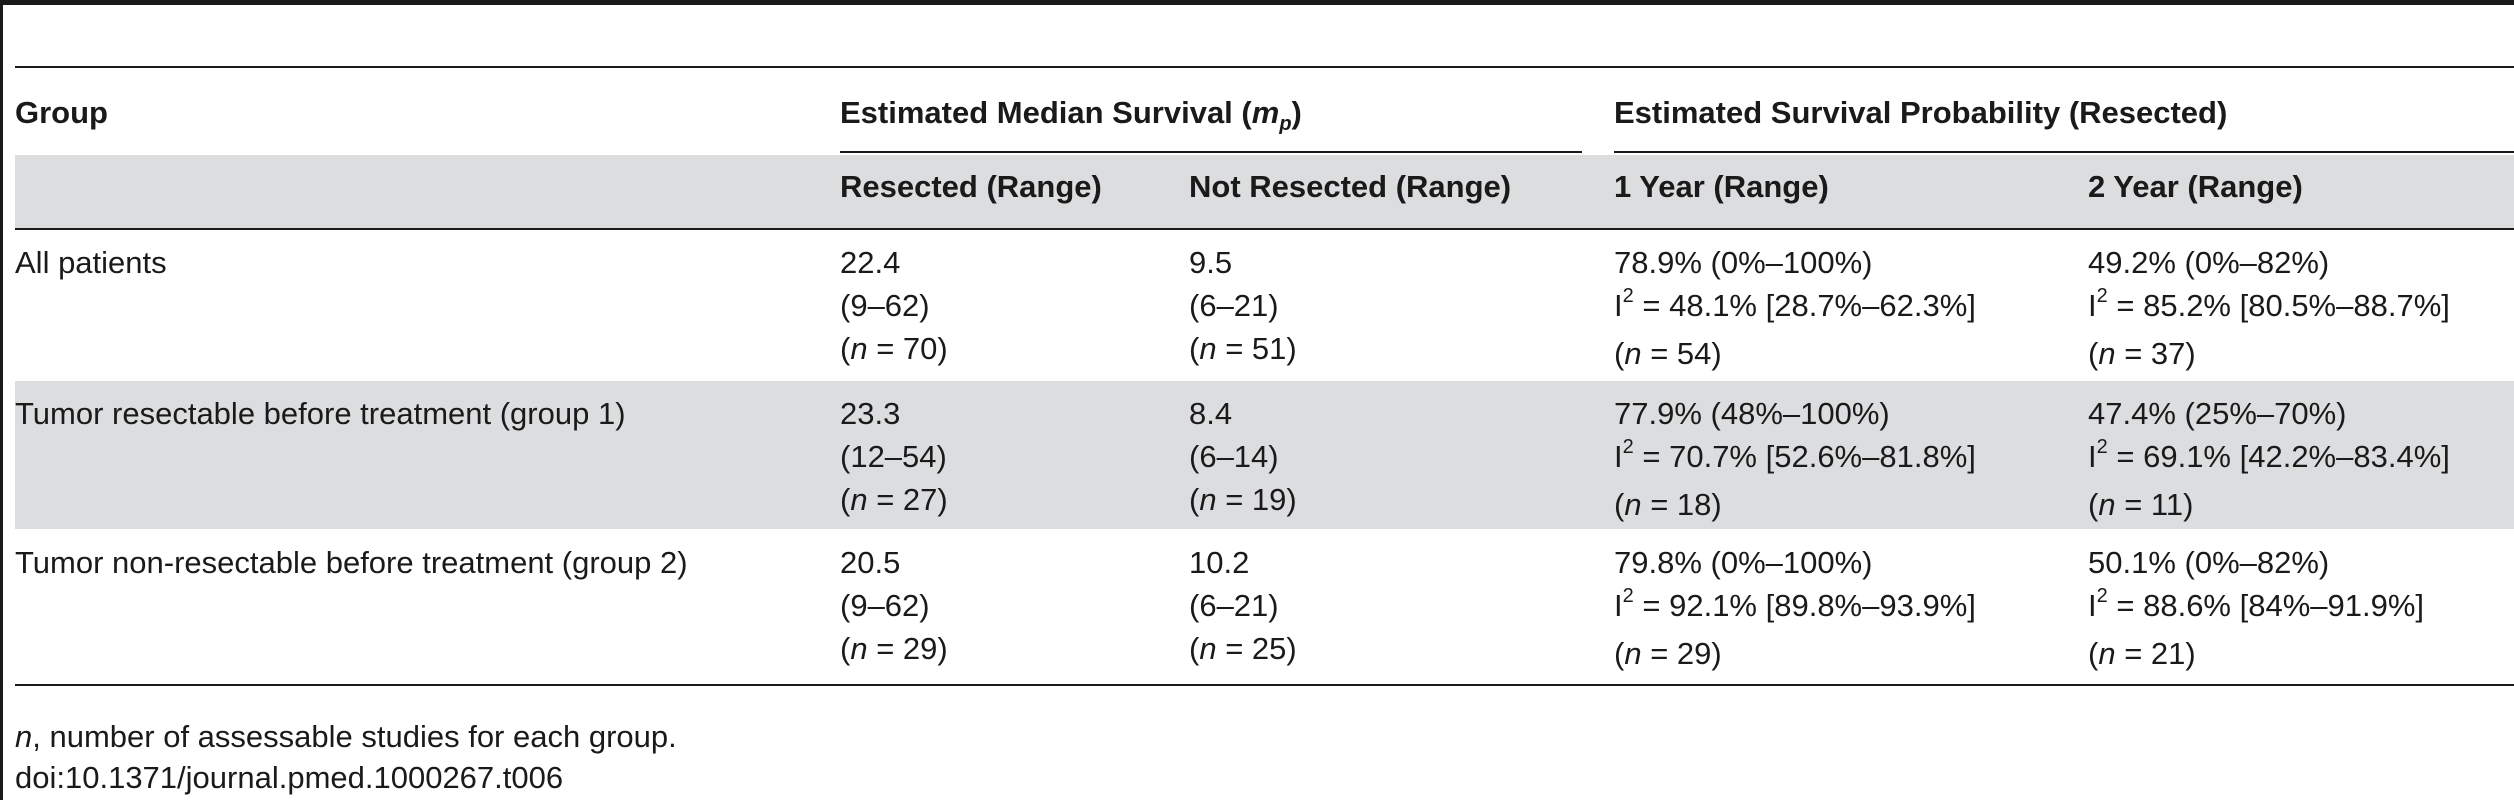 This screenshot has height=800, width=2514. Describe the element at coordinates (1721, 186) in the screenshot. I see `header-one-year: 1 Year (Range)` at that location.